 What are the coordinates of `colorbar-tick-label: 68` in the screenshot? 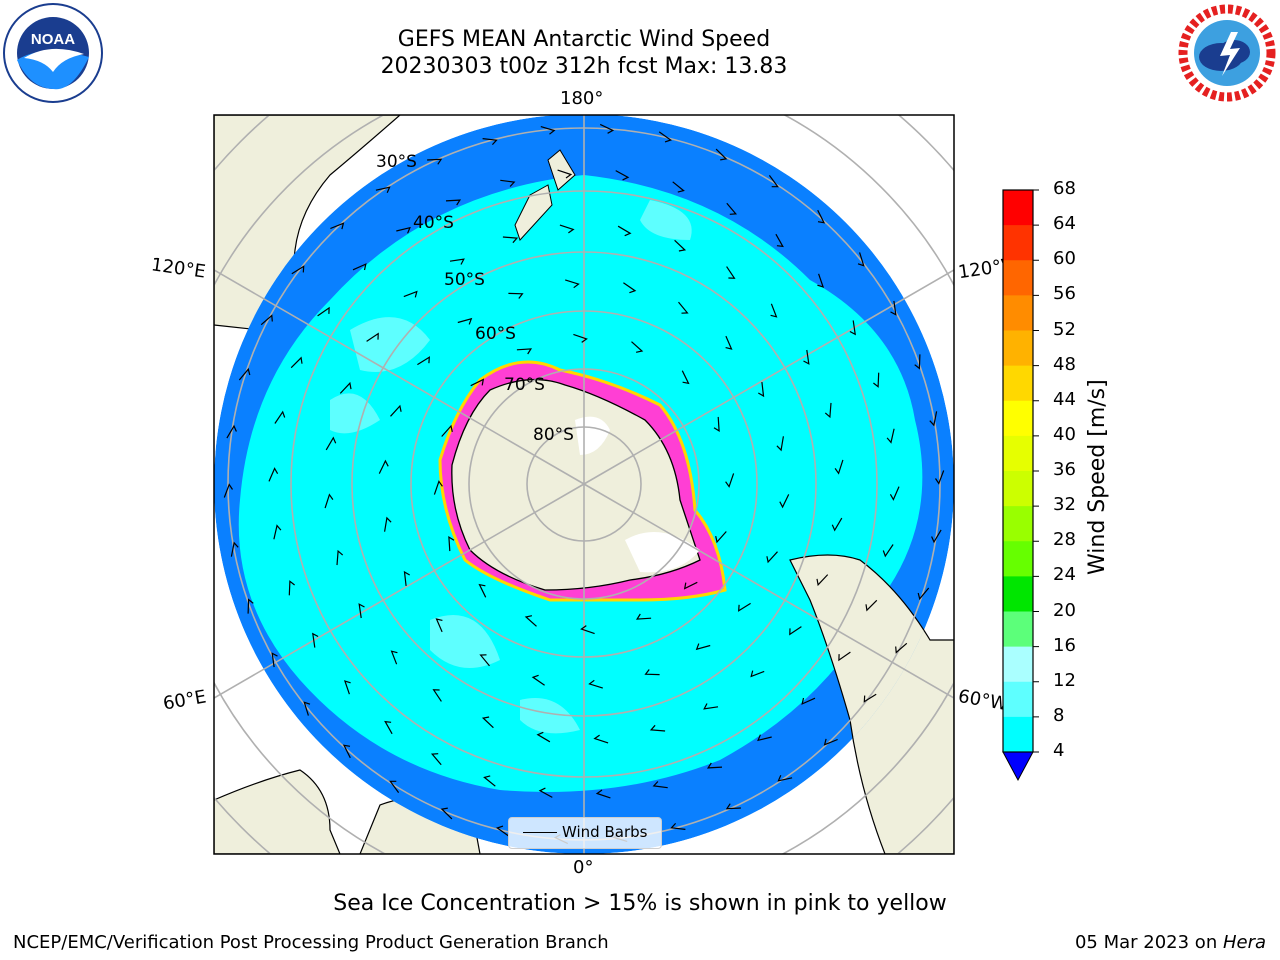 It's located at (1064, 188).